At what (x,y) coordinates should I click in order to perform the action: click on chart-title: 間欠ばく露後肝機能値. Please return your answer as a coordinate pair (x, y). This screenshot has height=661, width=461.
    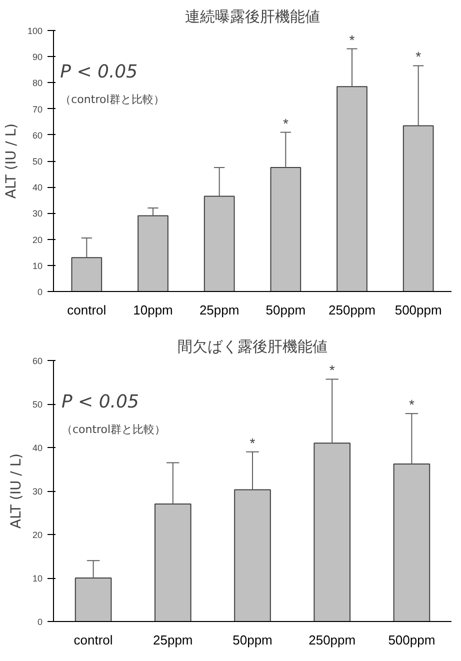
    Looking at the image, I should click on (253, 347).